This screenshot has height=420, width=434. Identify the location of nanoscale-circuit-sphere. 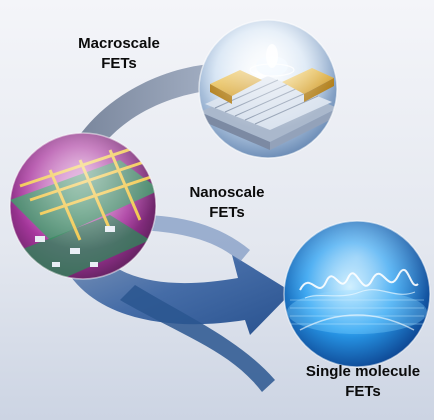
(83, 206).